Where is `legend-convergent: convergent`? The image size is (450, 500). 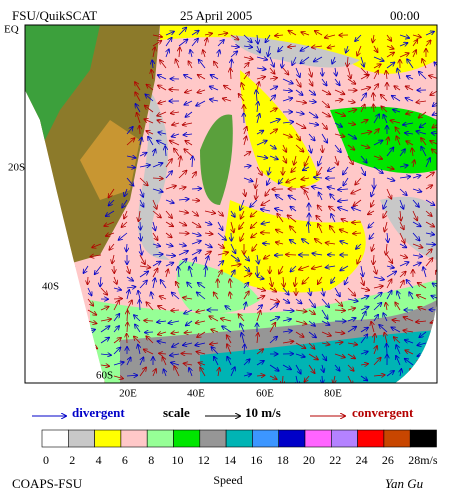 legend-convergent: convergent is located at coordinates (383, 412).